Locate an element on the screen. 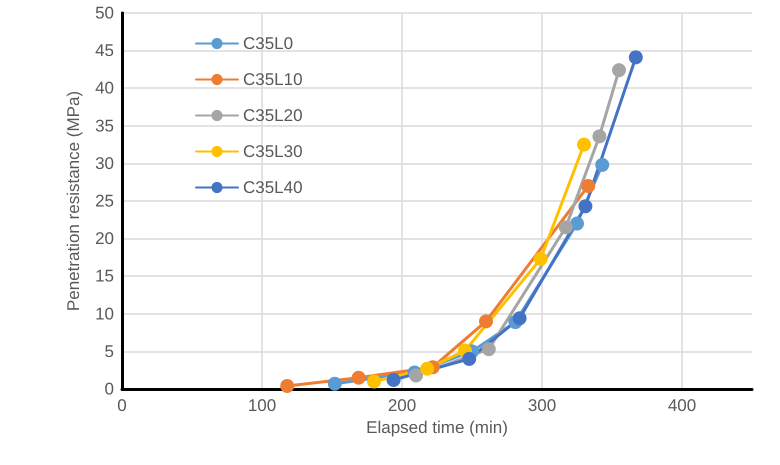  legend-label: C35L40 is located at coordinates (273, 187).